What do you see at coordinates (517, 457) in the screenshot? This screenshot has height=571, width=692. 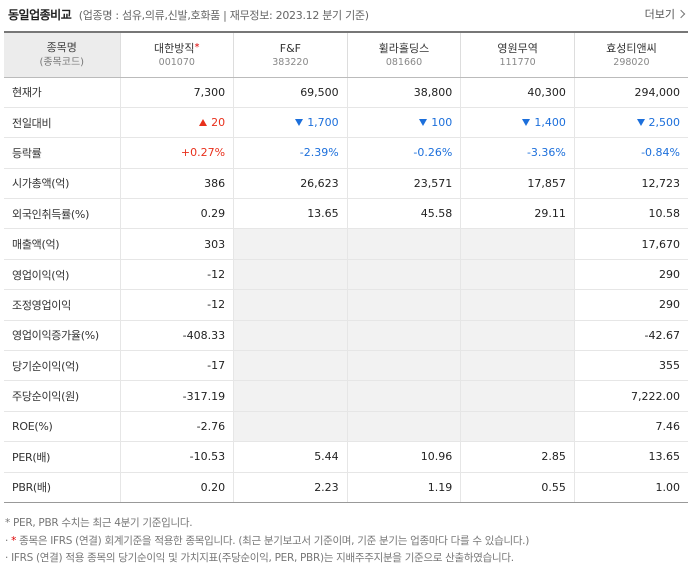 I see `value-cell: 2.85` at bounding box center [517, 457].